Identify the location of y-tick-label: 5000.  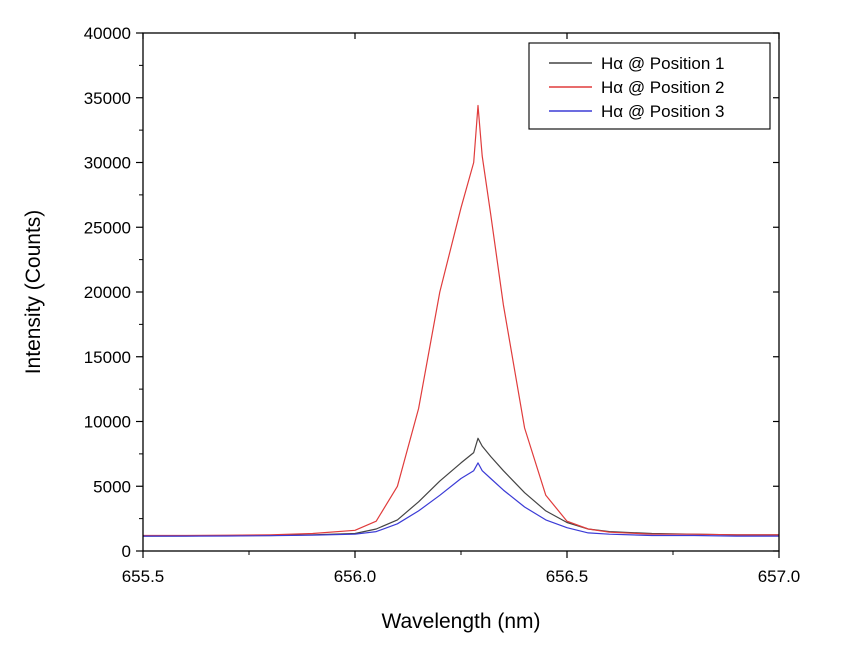
(112, 486).